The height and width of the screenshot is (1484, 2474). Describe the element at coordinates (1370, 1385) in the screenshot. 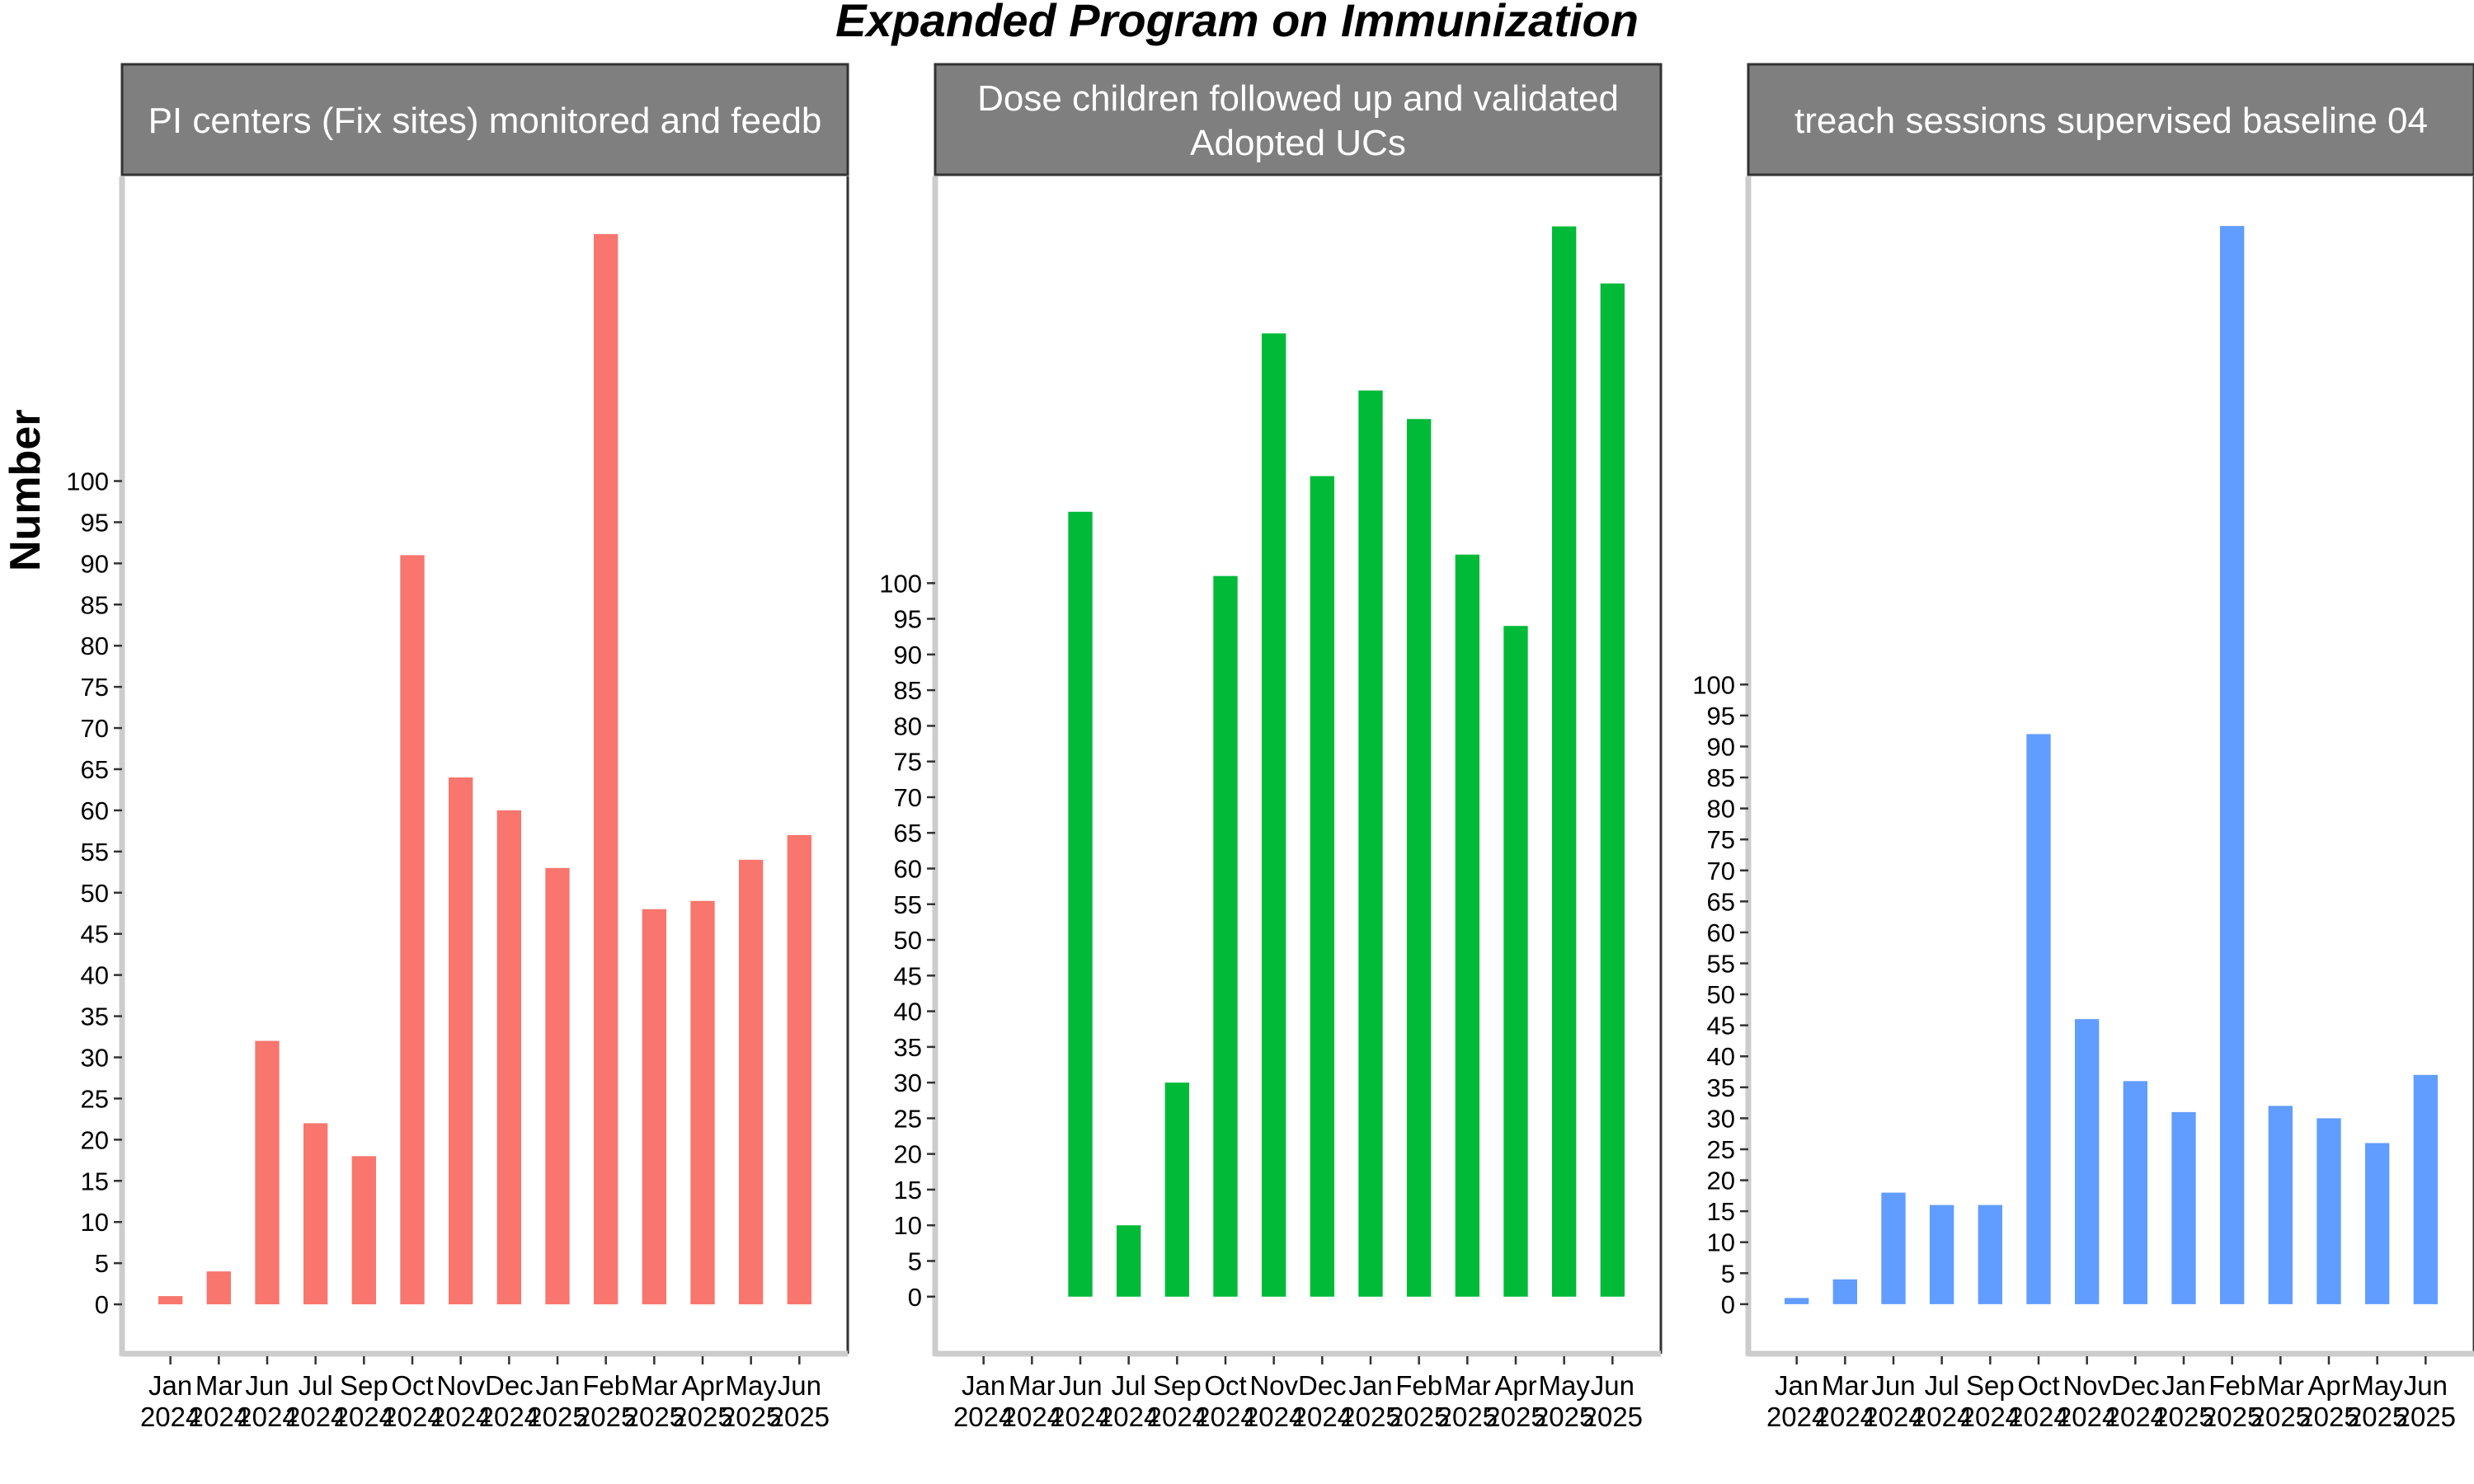

I see `panel-2-x-tick-label-month: Jan` at that location.